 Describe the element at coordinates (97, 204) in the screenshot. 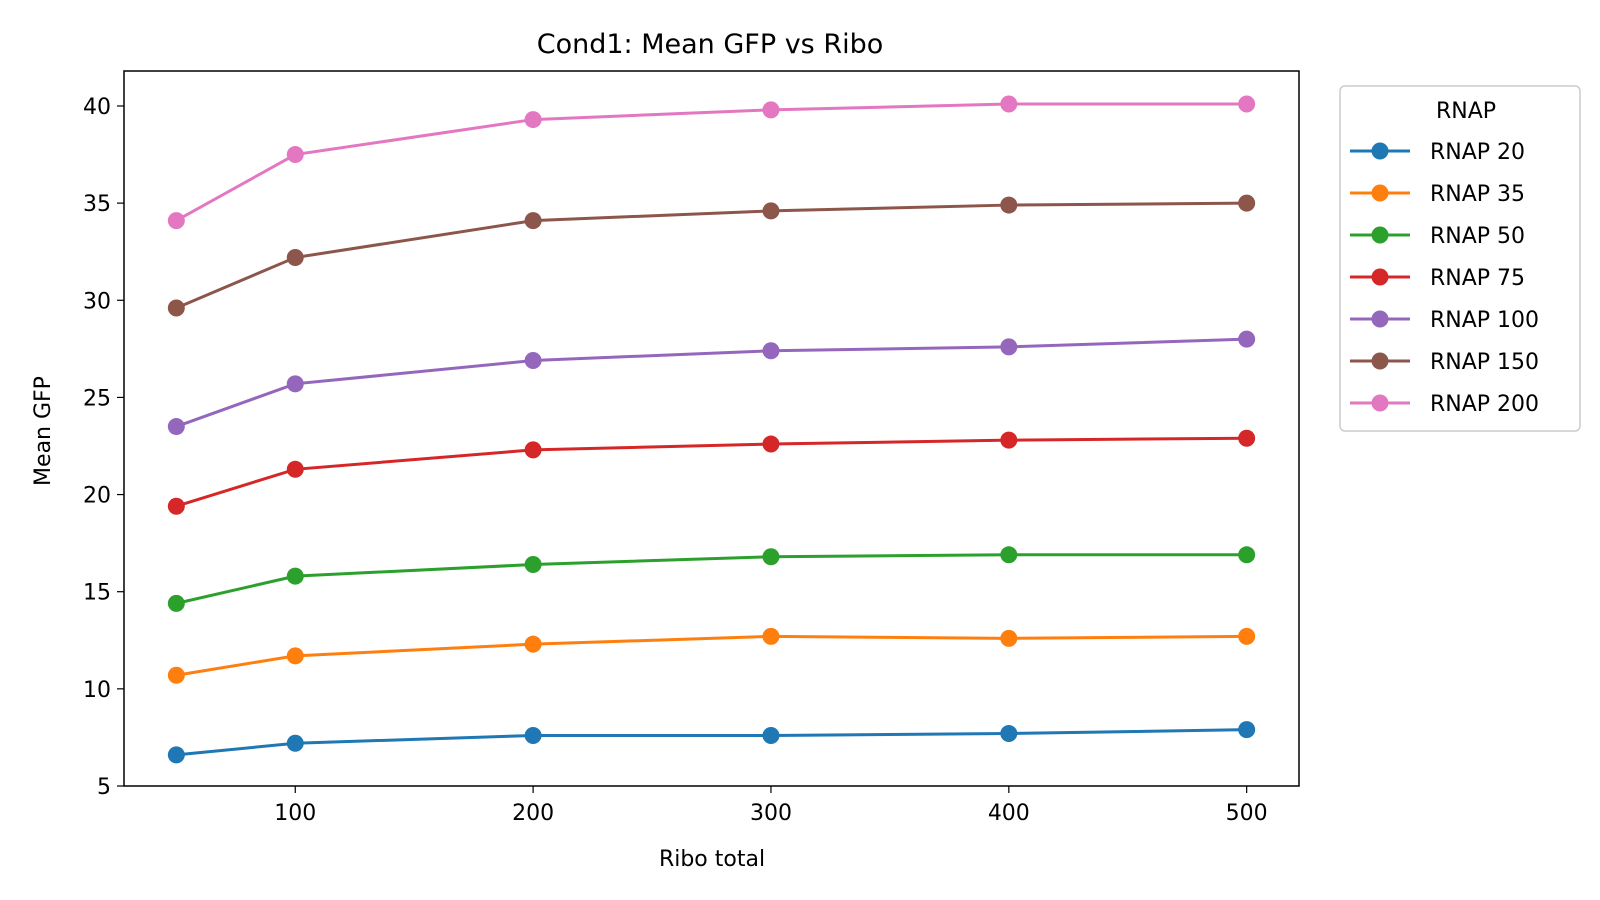

I see `y-tick-label: 35` at that location.